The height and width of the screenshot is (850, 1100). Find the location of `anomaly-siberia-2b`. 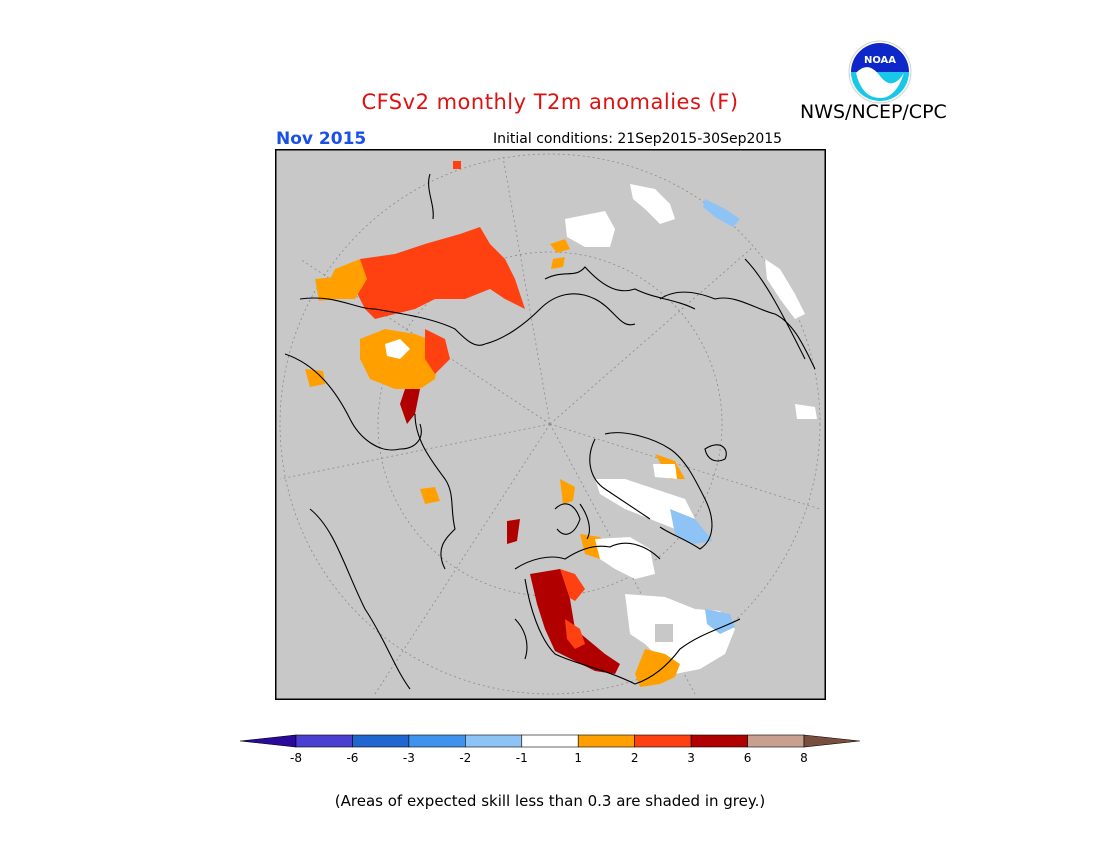

anomaly-siberia-2b is located at coordinates (325, 289).